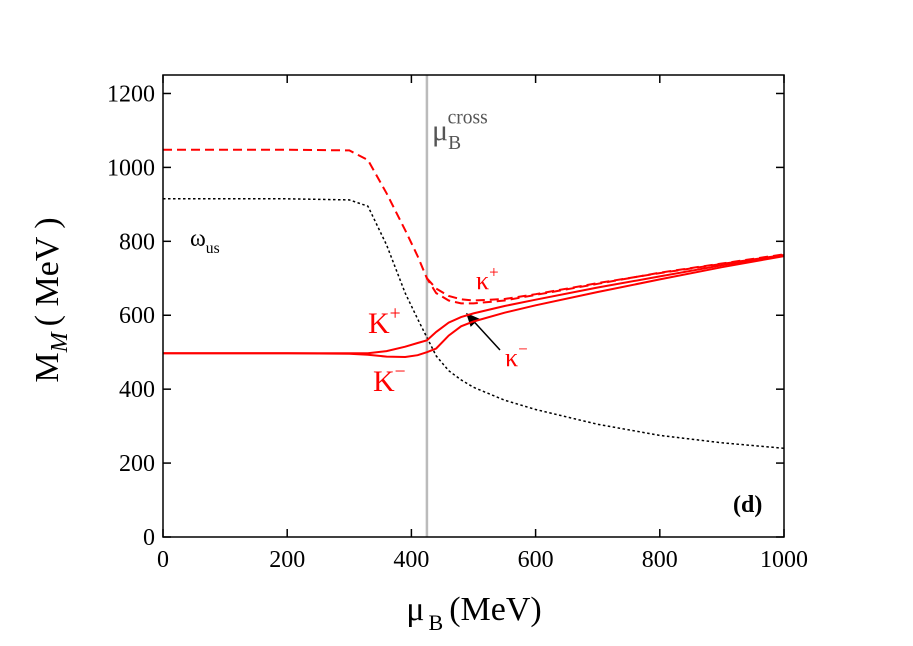 Image resolution: width=913 pixels, height=646 pixels. What do you see at coordinates (149, 538) in the screenshot?
I see `y-tick-label: 0` at bounding box center [149, 538].